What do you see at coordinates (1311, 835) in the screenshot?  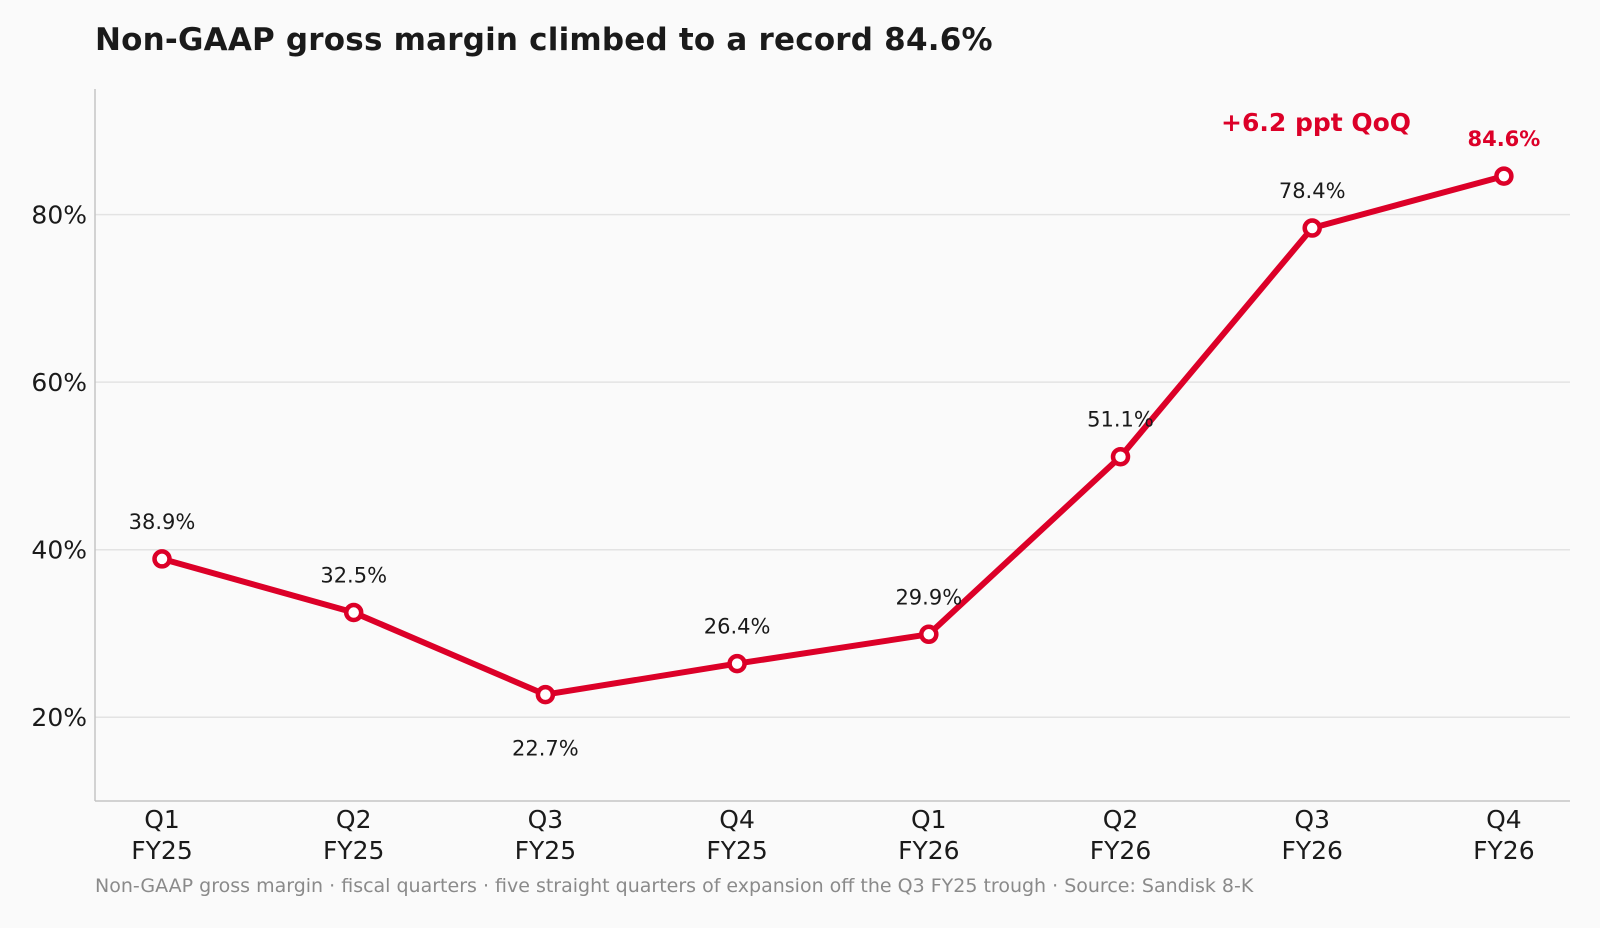 I see `x-tick-label: Q3 FY26` at bounding box center [1311, 835].